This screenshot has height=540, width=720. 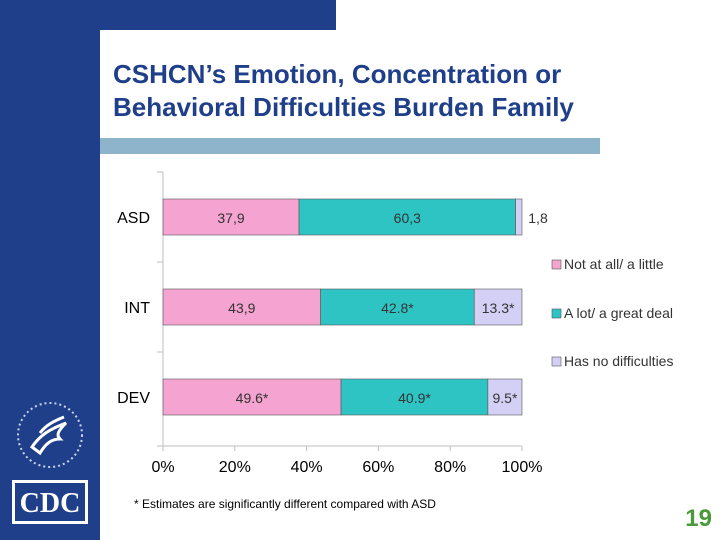 What do you see at coordinates (133, 398) in the screenshot?
I see `category-label: DEV` at bounding box center [133, 398].